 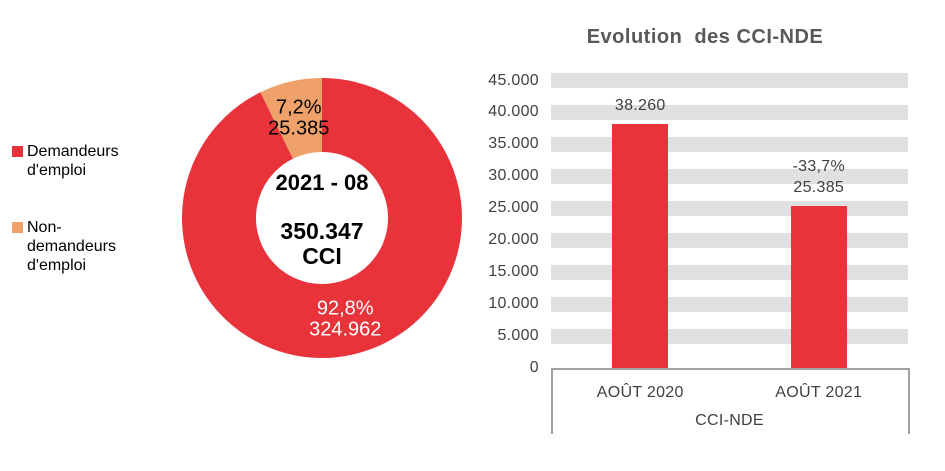 What do you see at coordinates (640, 392) in the screenshot?
I see `category-label: AOÛT 2020` at bounding box center [640, 392].